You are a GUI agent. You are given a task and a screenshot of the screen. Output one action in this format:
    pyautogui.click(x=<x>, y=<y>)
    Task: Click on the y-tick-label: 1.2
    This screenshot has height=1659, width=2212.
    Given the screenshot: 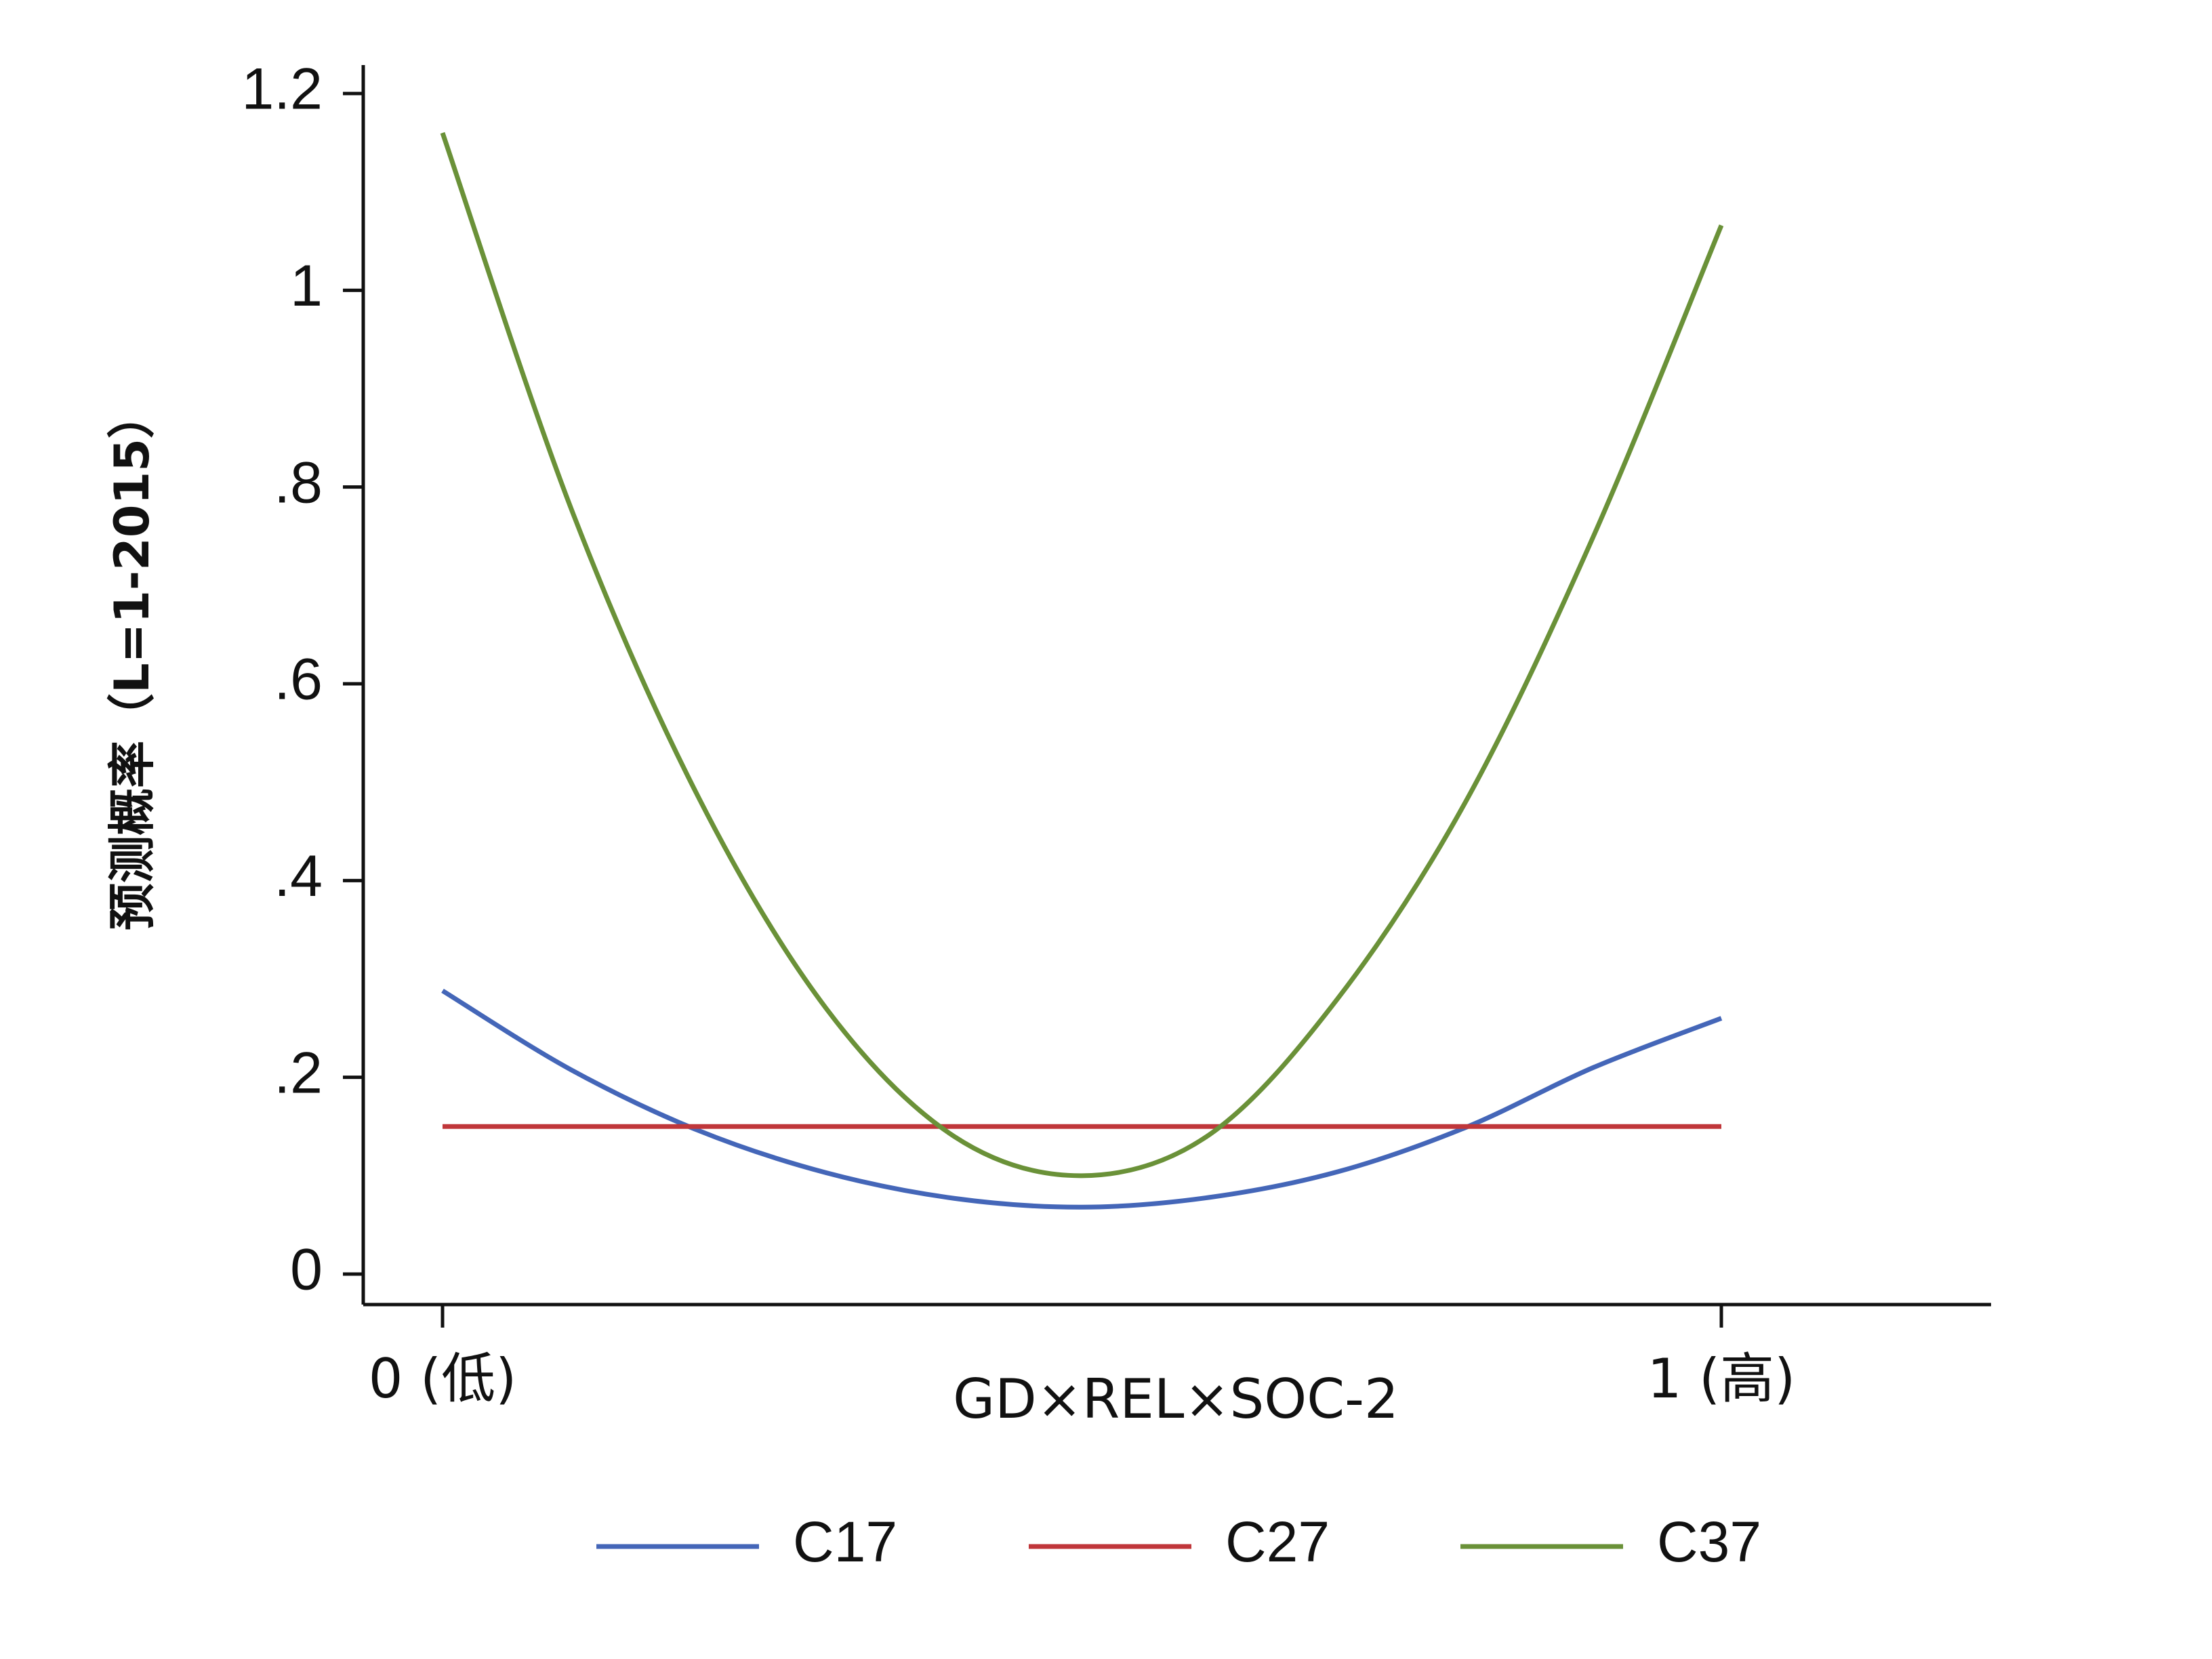 What is the action you would take?
    pyautogui.click(x=282, y=89)
    